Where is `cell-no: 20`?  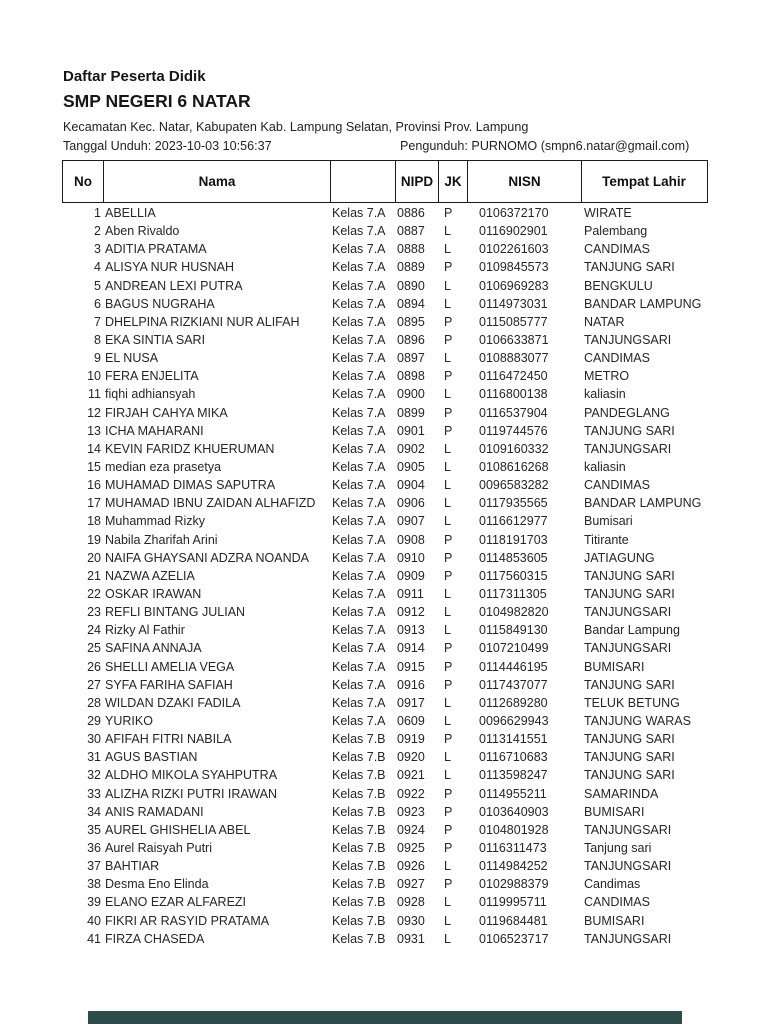 cell-no: 20 is located at coordinates (94, 557).